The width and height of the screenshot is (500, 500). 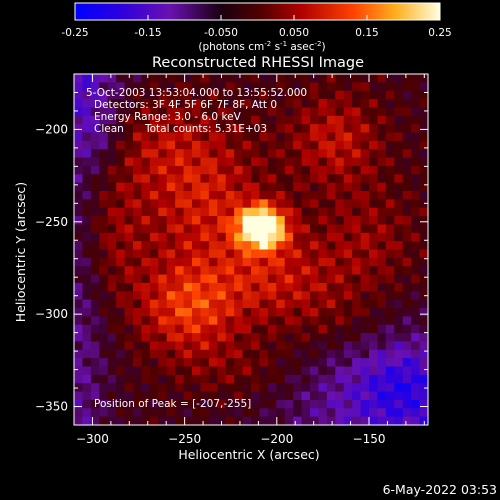 I want to click on y-tick-label: −350, so click(x=51, y=407).